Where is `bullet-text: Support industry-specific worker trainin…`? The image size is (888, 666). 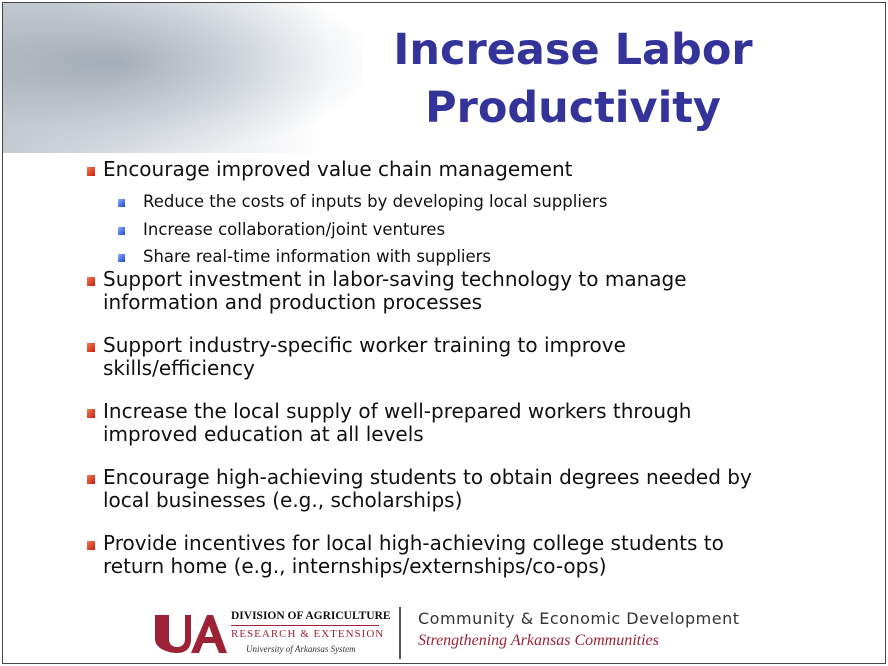
bullet-text: Support industry-specific worker trainin… is located at coordinates (364, 344).